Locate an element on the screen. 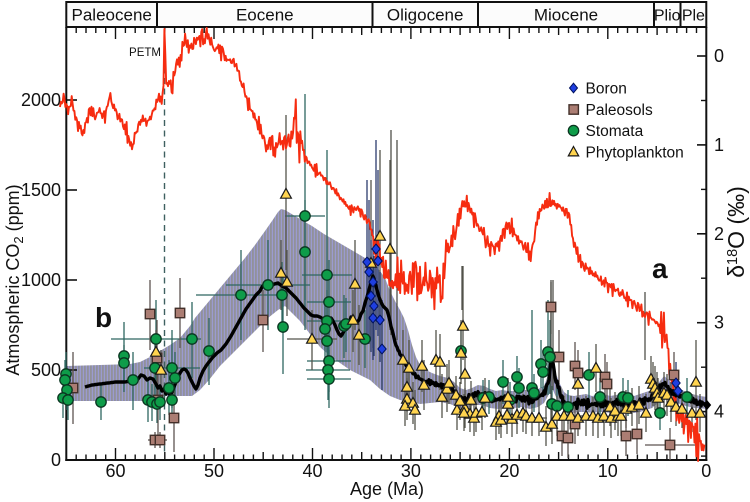 Image resolution: width=750 pixels, height=502 pixels. svg-text: 40 is located at coordinates (312, 471).